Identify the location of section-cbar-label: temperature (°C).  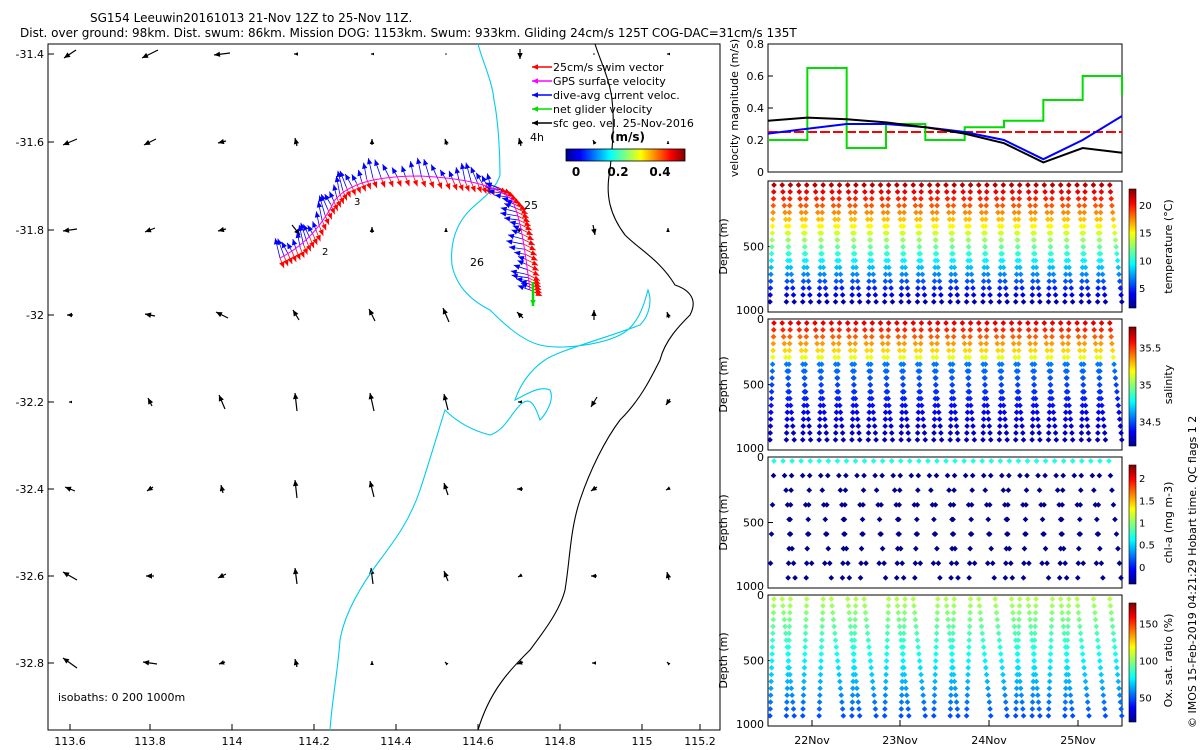
(1168, 246).